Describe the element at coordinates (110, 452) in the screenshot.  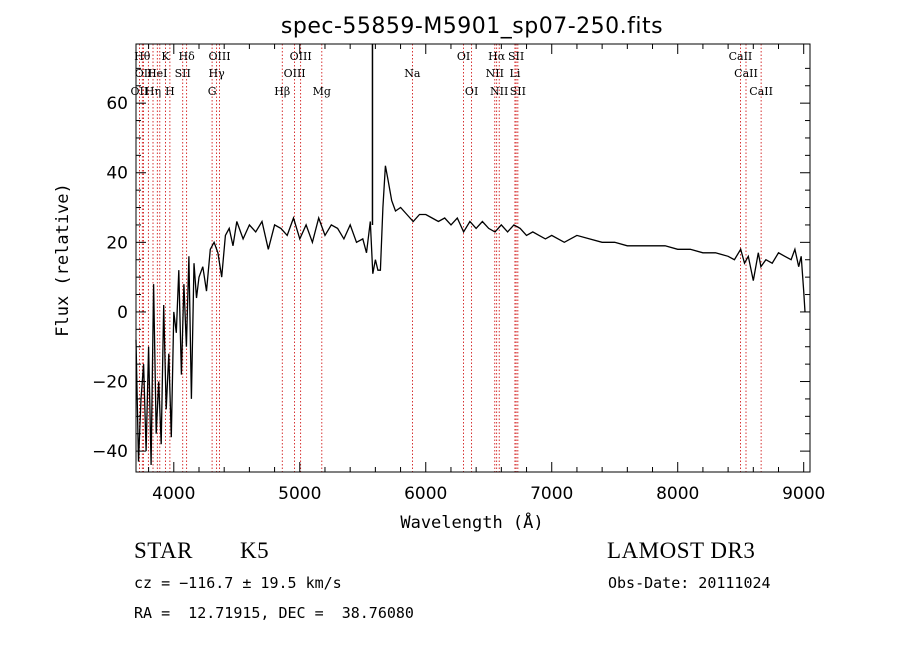
I see `y-tick-label: −40` at that location.